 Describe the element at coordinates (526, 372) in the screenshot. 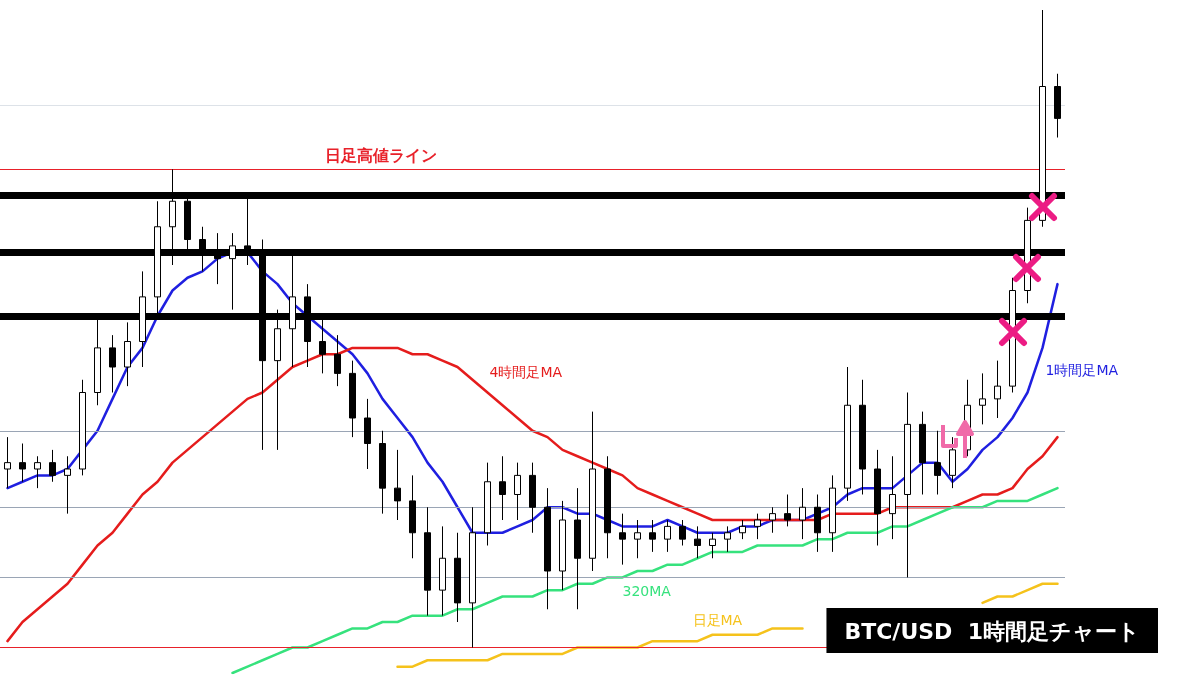

I see `series-label: 4時間足MA` at that location.